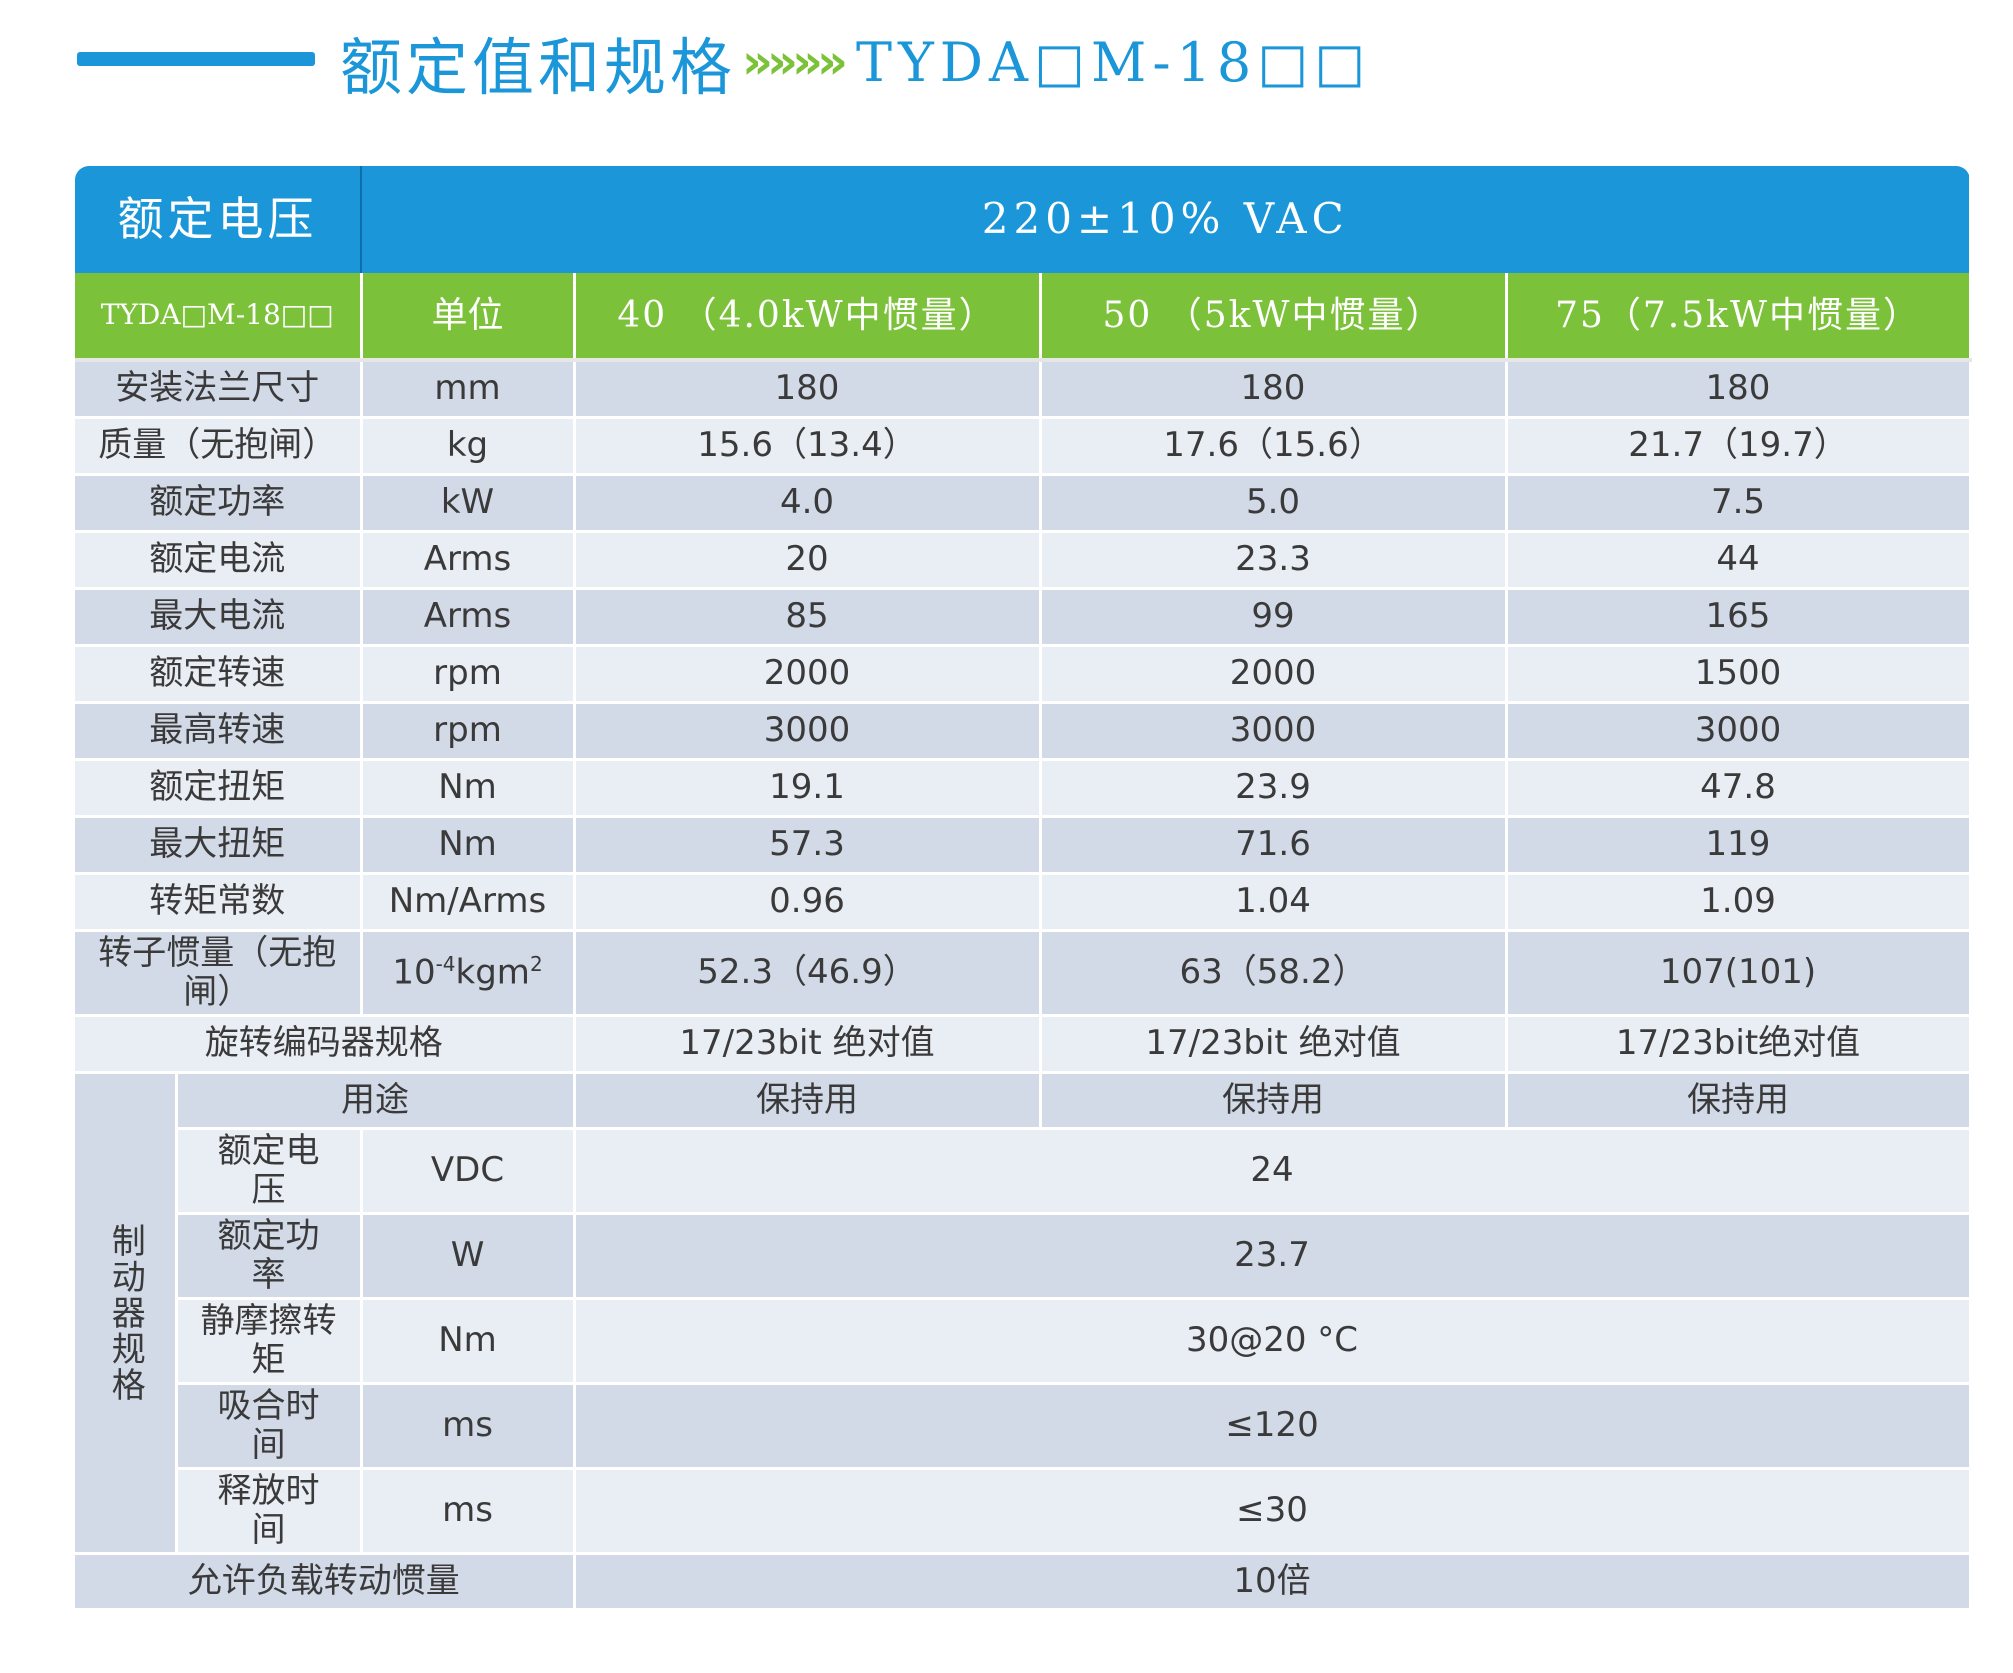  I want to click on table-row: 最大电流 Arms 85 99 165, so click(1023, 617).